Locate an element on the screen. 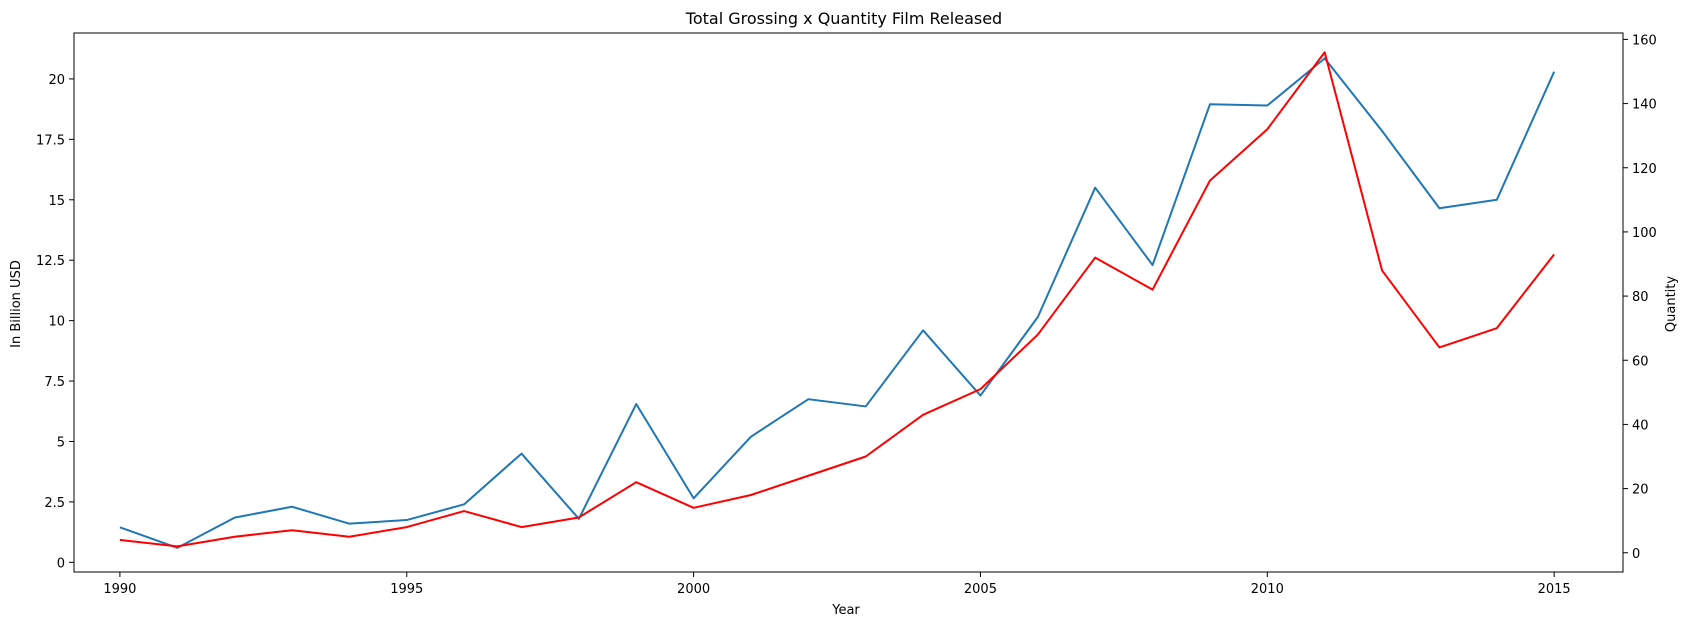 This screenshot has height=624, width=1685. y-left-tick-label: 17.5 is located at coordinates (50, 140).